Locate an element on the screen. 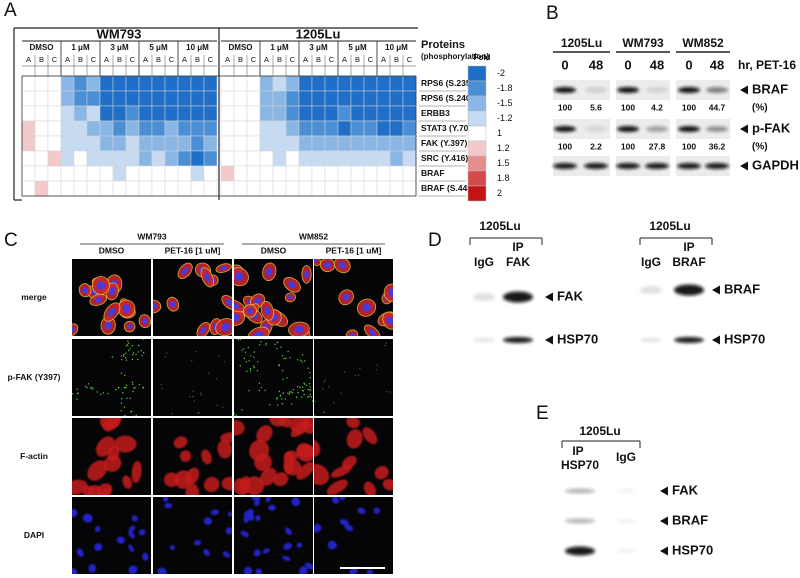 The image size is (800, 578). label: 2.2 is located at coordinates (596, 146).